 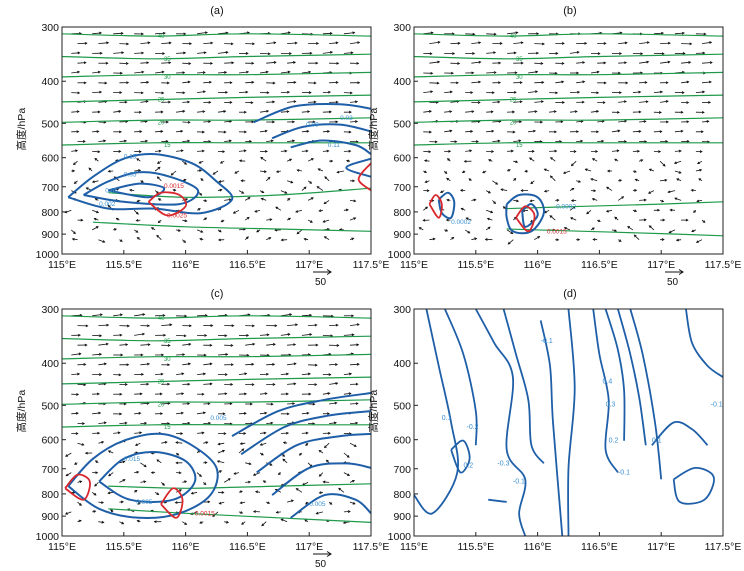 I want to click on x-tick-label: 115.5°E, so click(x=123, y=547).